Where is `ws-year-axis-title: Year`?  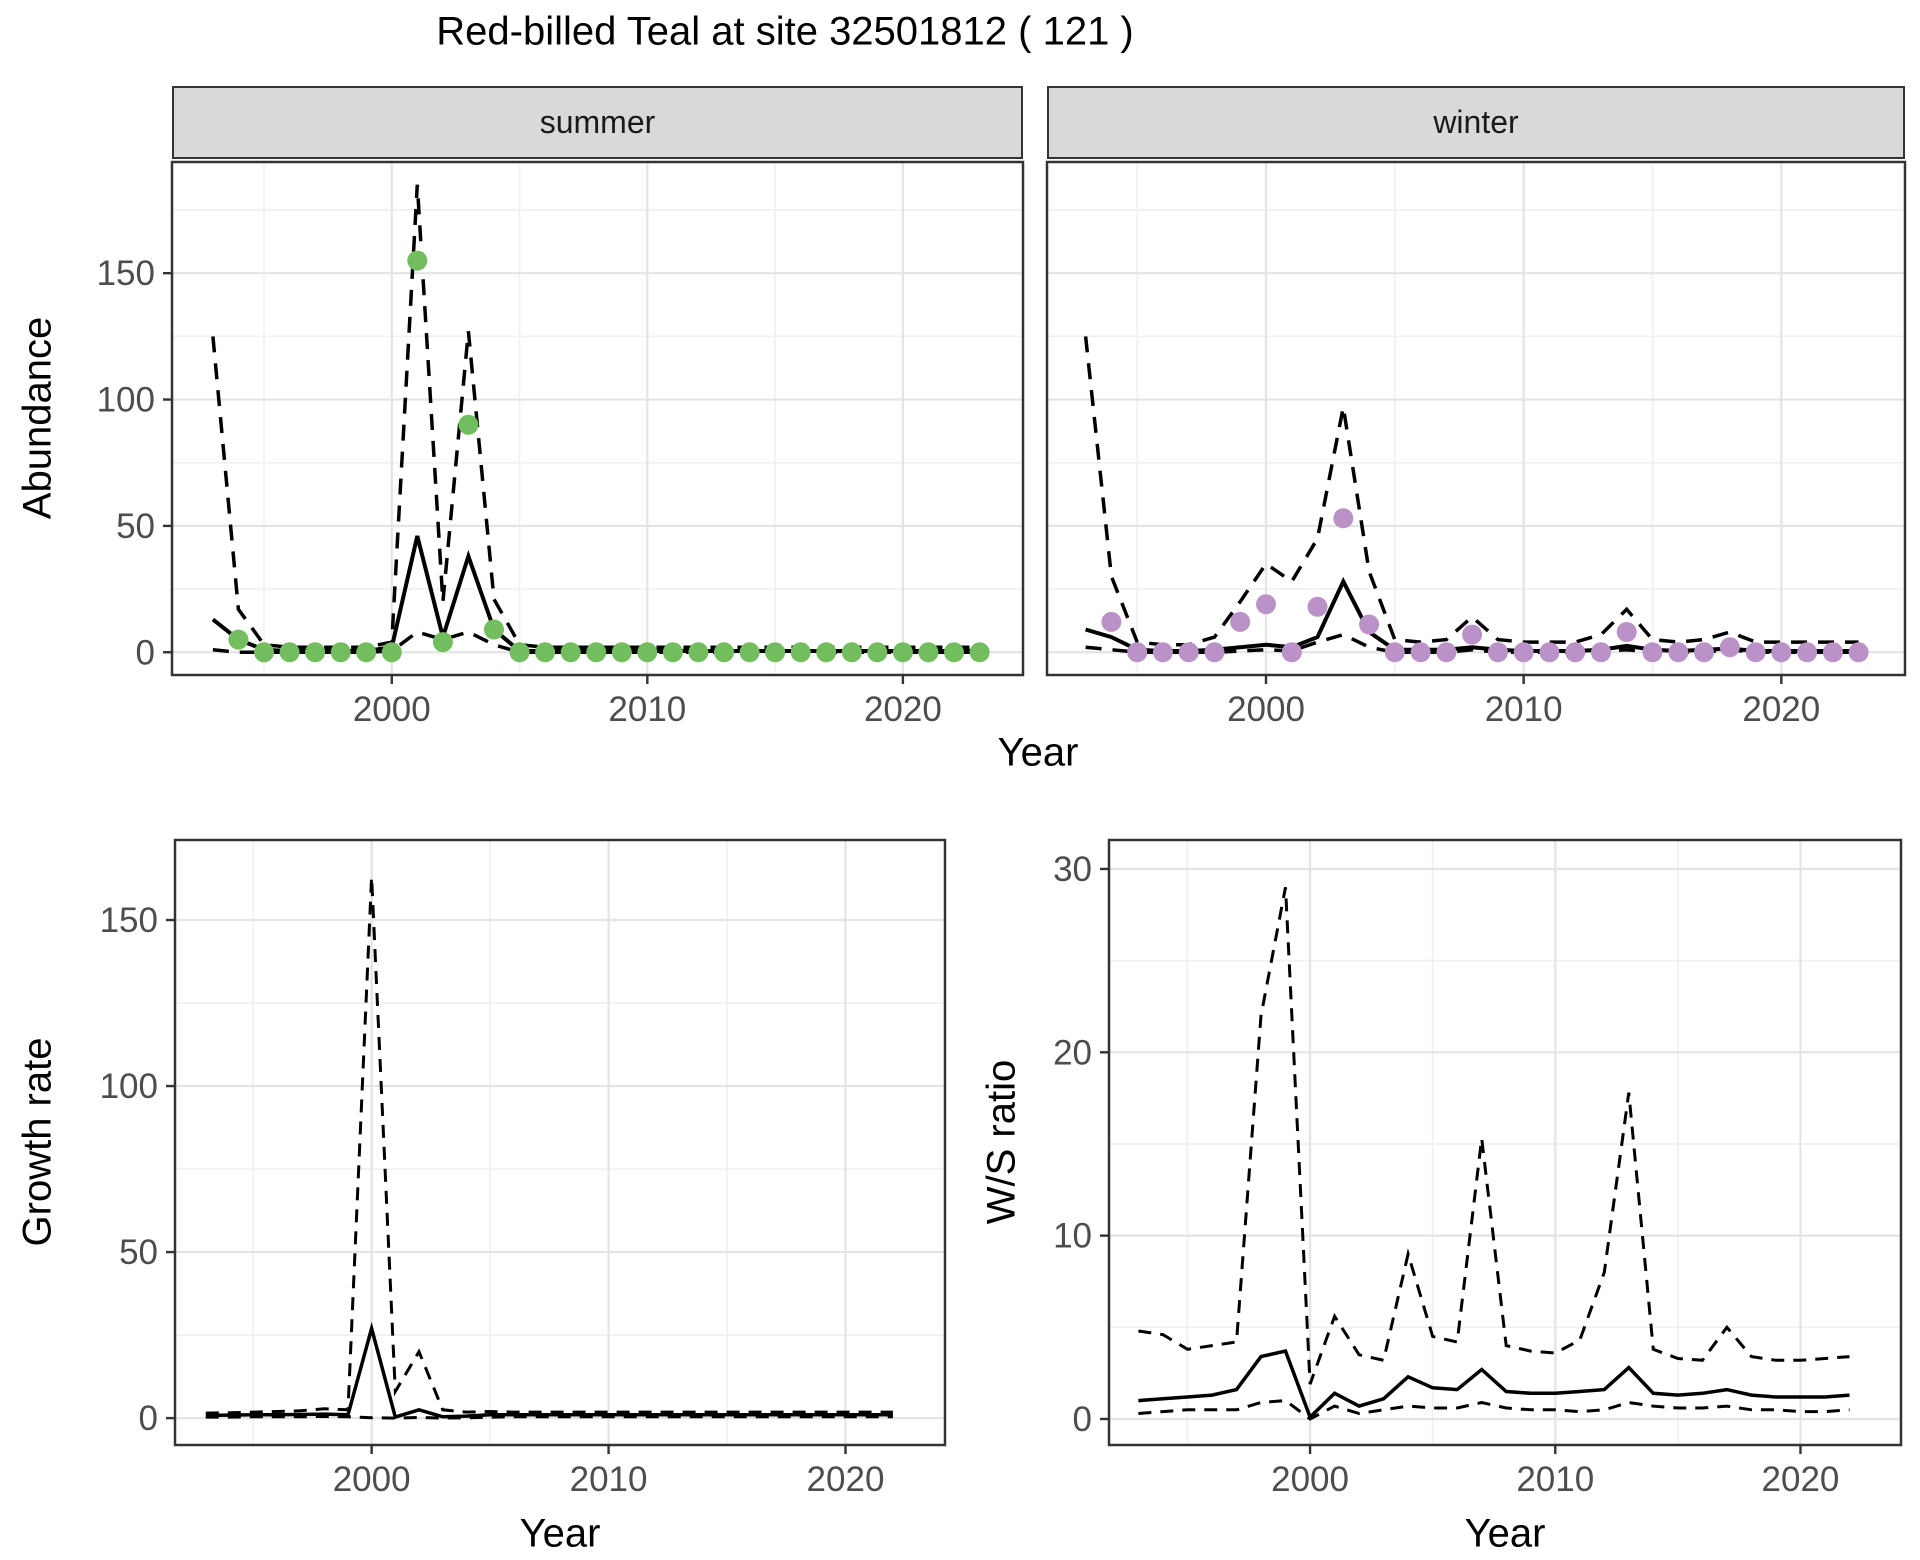 ws-year-axis-title: Year is located at coordinates (1505, 1533).